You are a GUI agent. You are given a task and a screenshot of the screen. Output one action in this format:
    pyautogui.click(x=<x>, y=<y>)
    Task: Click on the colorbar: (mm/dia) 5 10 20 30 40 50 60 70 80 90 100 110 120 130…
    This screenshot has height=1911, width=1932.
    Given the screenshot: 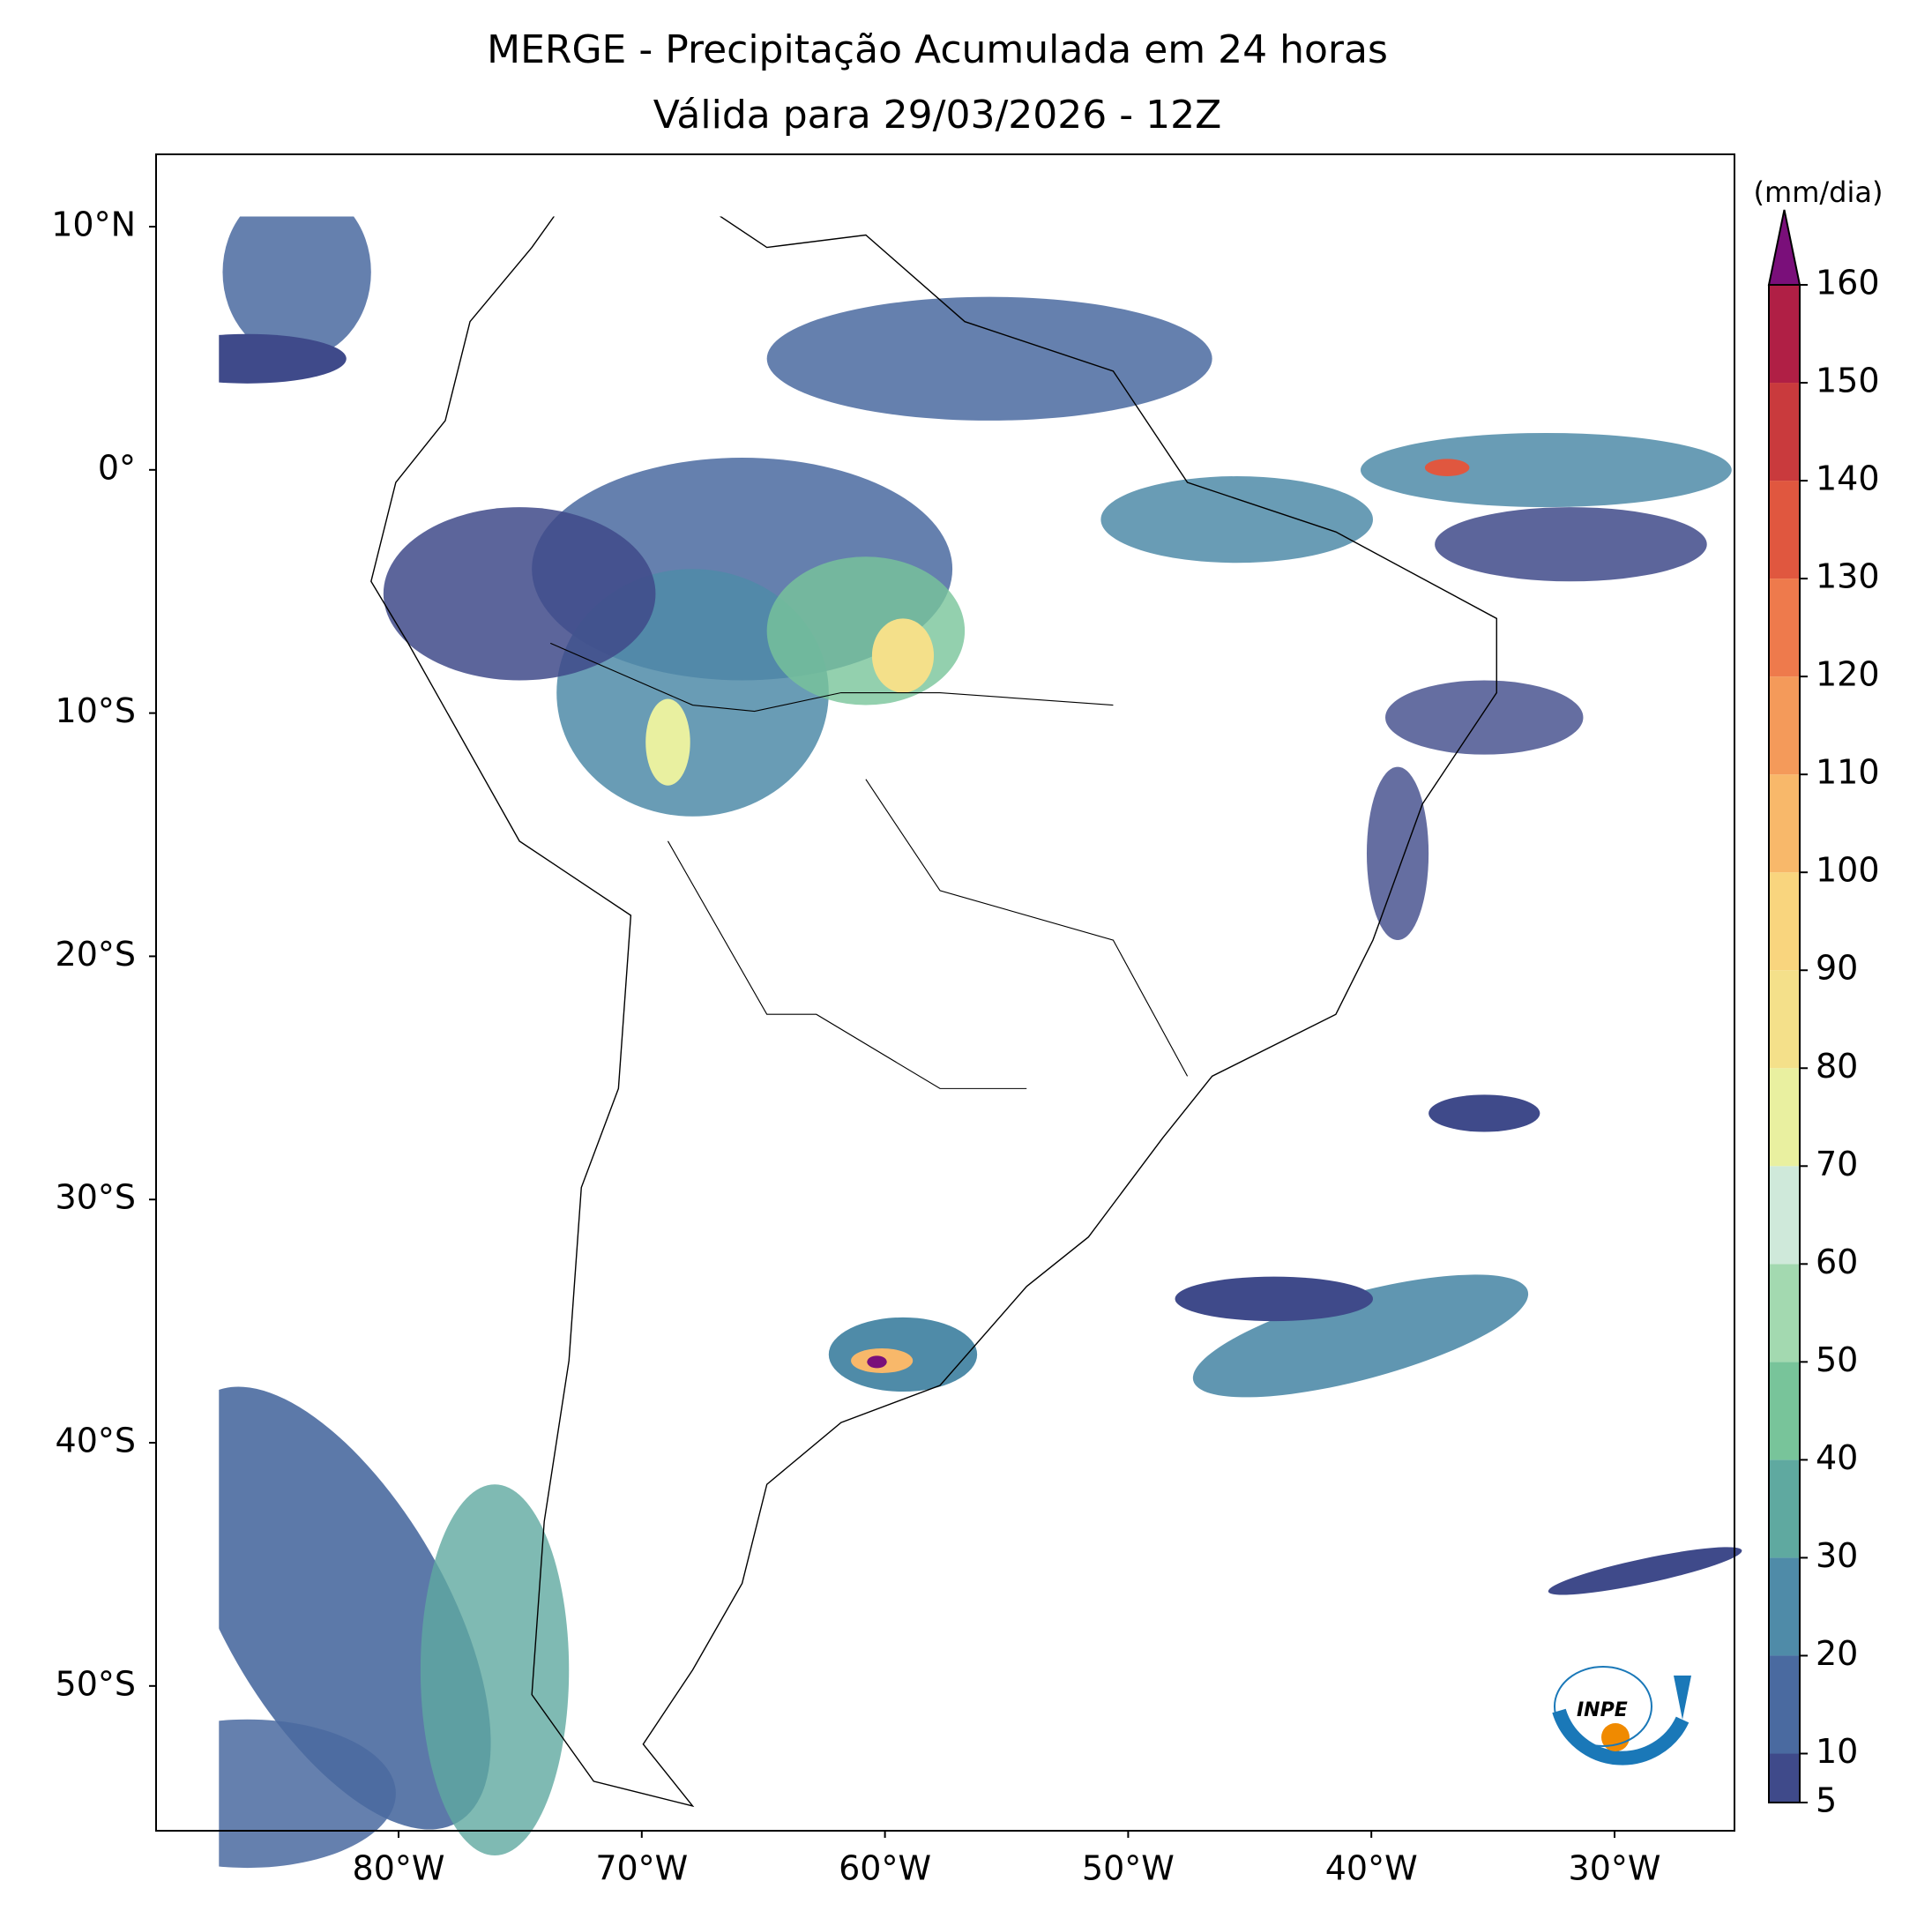 What is the action you would take?
    pyautogui.click(x=1819, y=997)
    